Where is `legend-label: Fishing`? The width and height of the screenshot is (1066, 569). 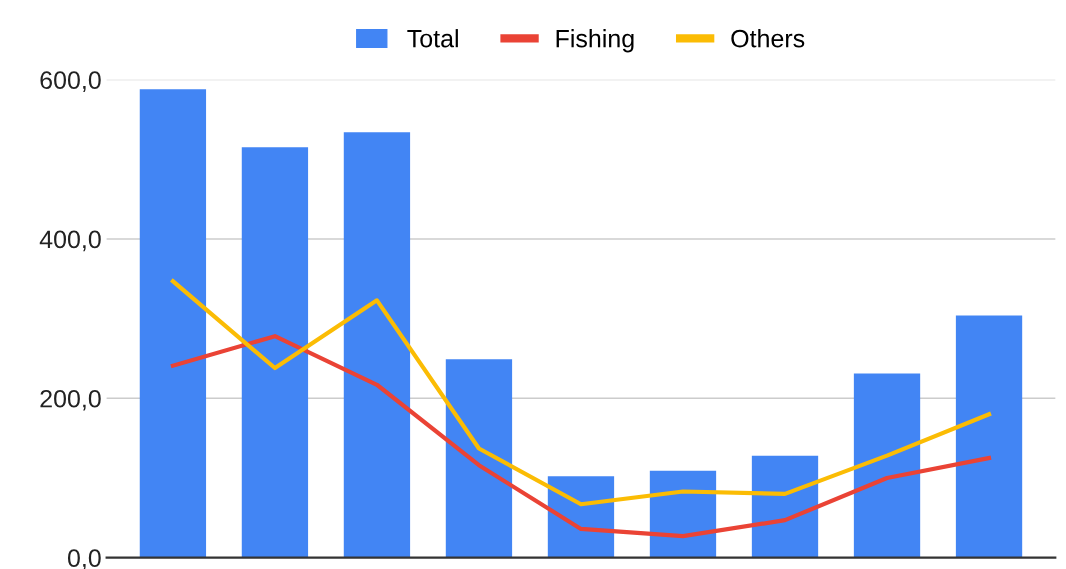 legend-label: Fishing is located at coordinates (595, 41).